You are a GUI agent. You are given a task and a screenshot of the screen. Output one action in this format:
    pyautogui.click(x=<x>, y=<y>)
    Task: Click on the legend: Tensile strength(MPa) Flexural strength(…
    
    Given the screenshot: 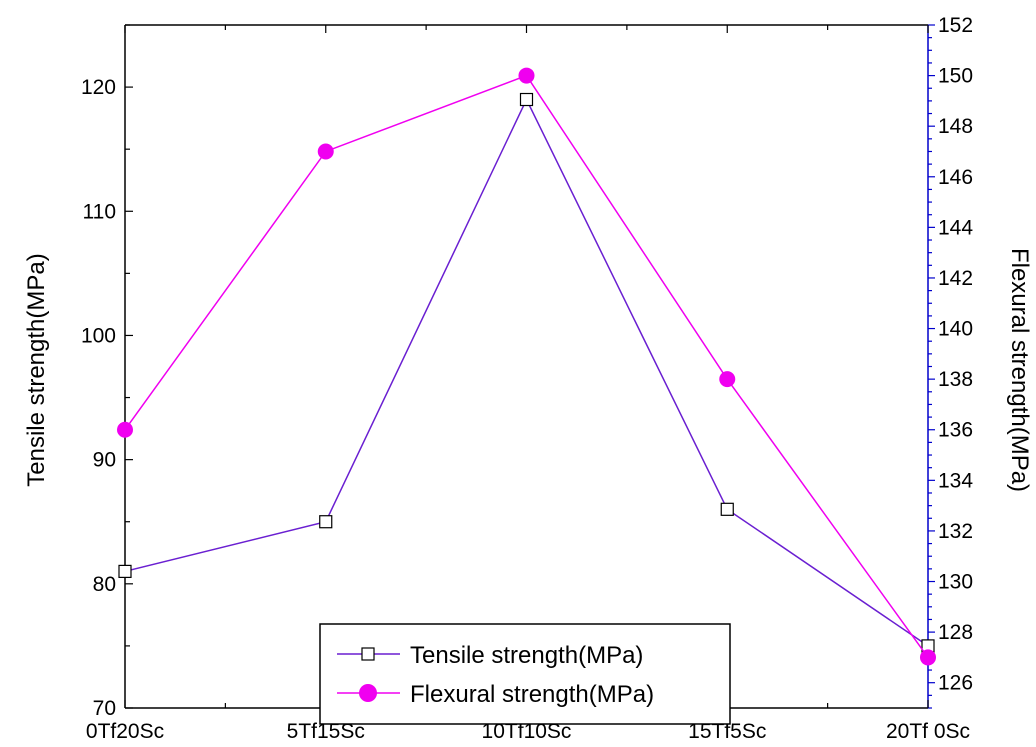 What is the action you would take?
    pyautogui.click(x=525, y=674)
    